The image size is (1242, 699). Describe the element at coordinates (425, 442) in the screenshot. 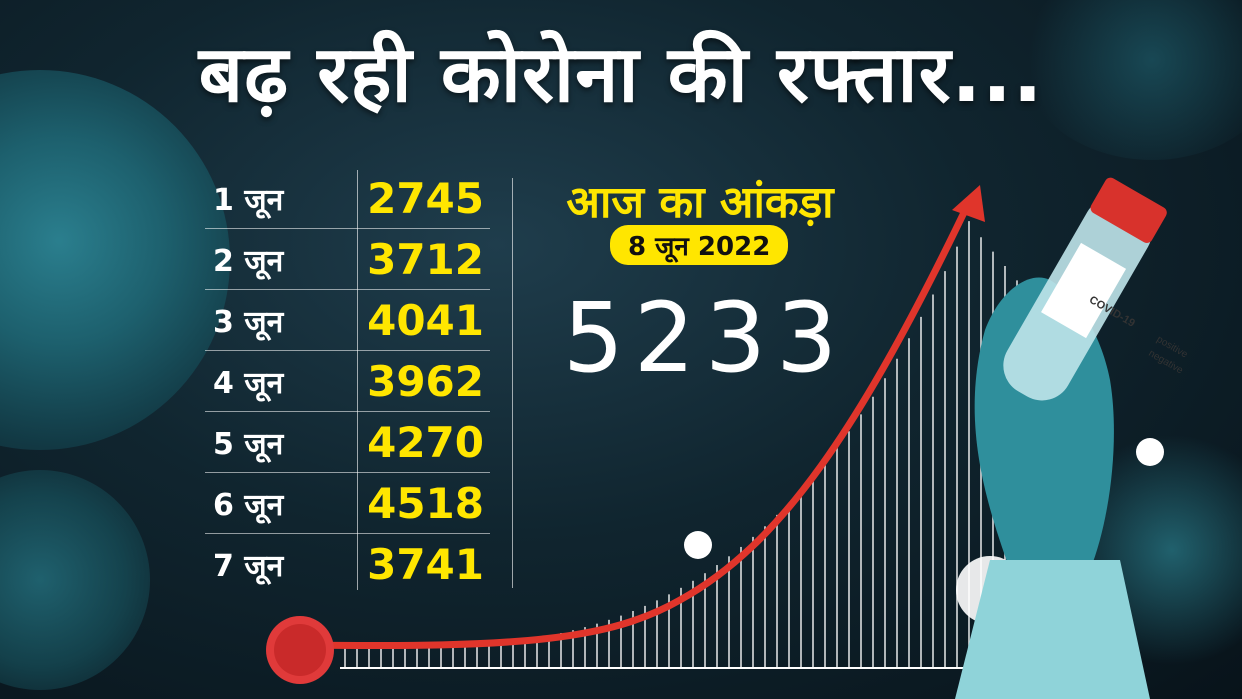

I see `row-count: 4270` at that location.